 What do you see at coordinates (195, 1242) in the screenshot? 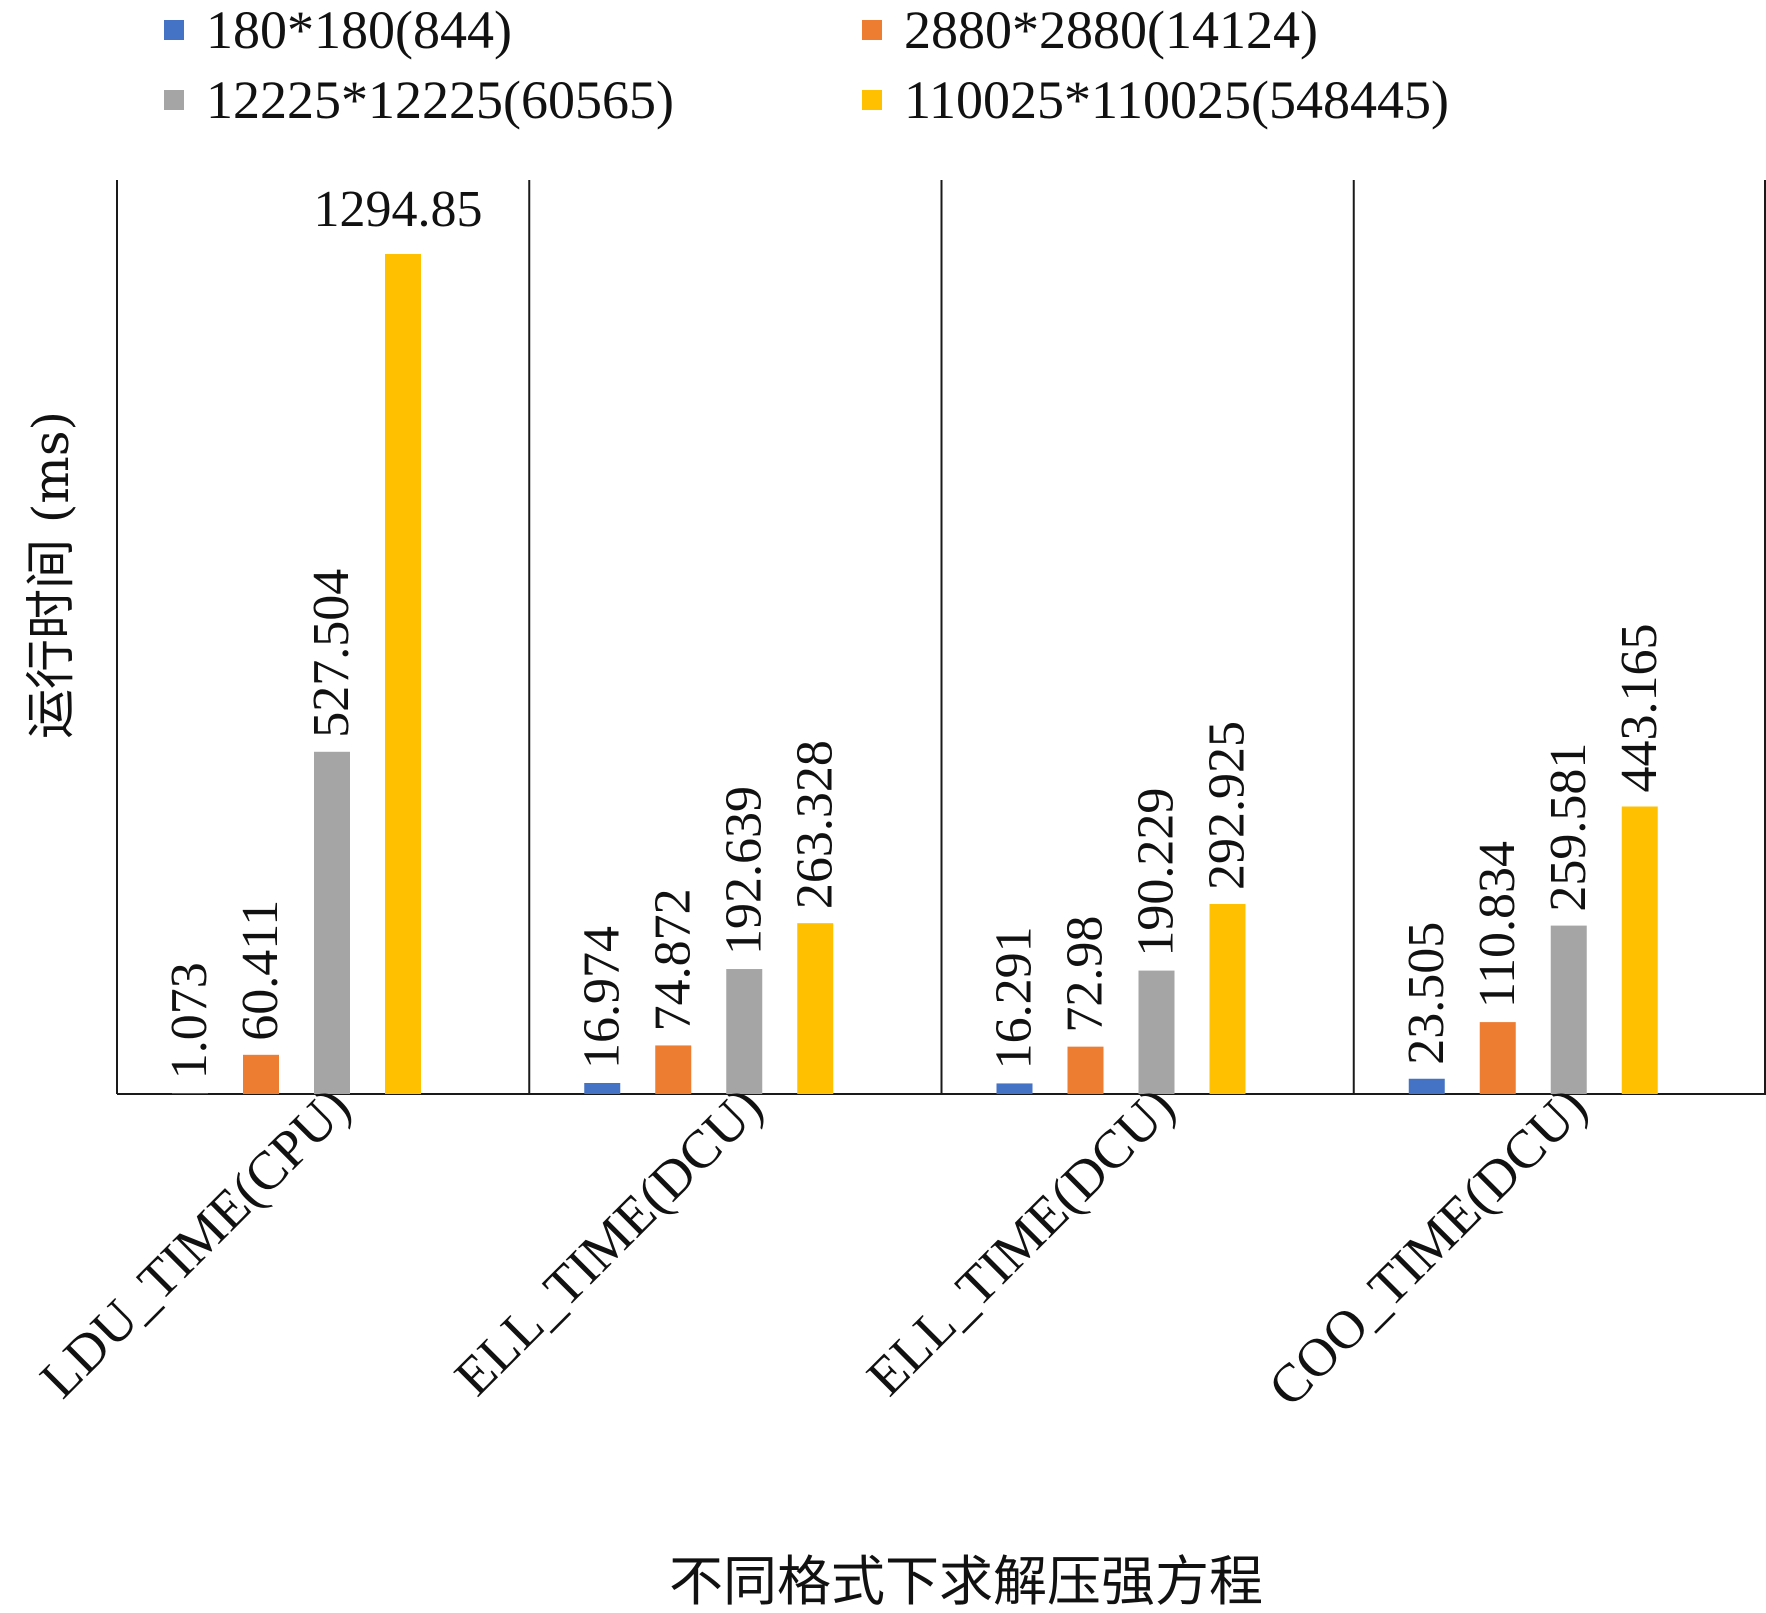
I see `category-label: LDU_TIME(CPU)` at bounding box center [195, 1242].